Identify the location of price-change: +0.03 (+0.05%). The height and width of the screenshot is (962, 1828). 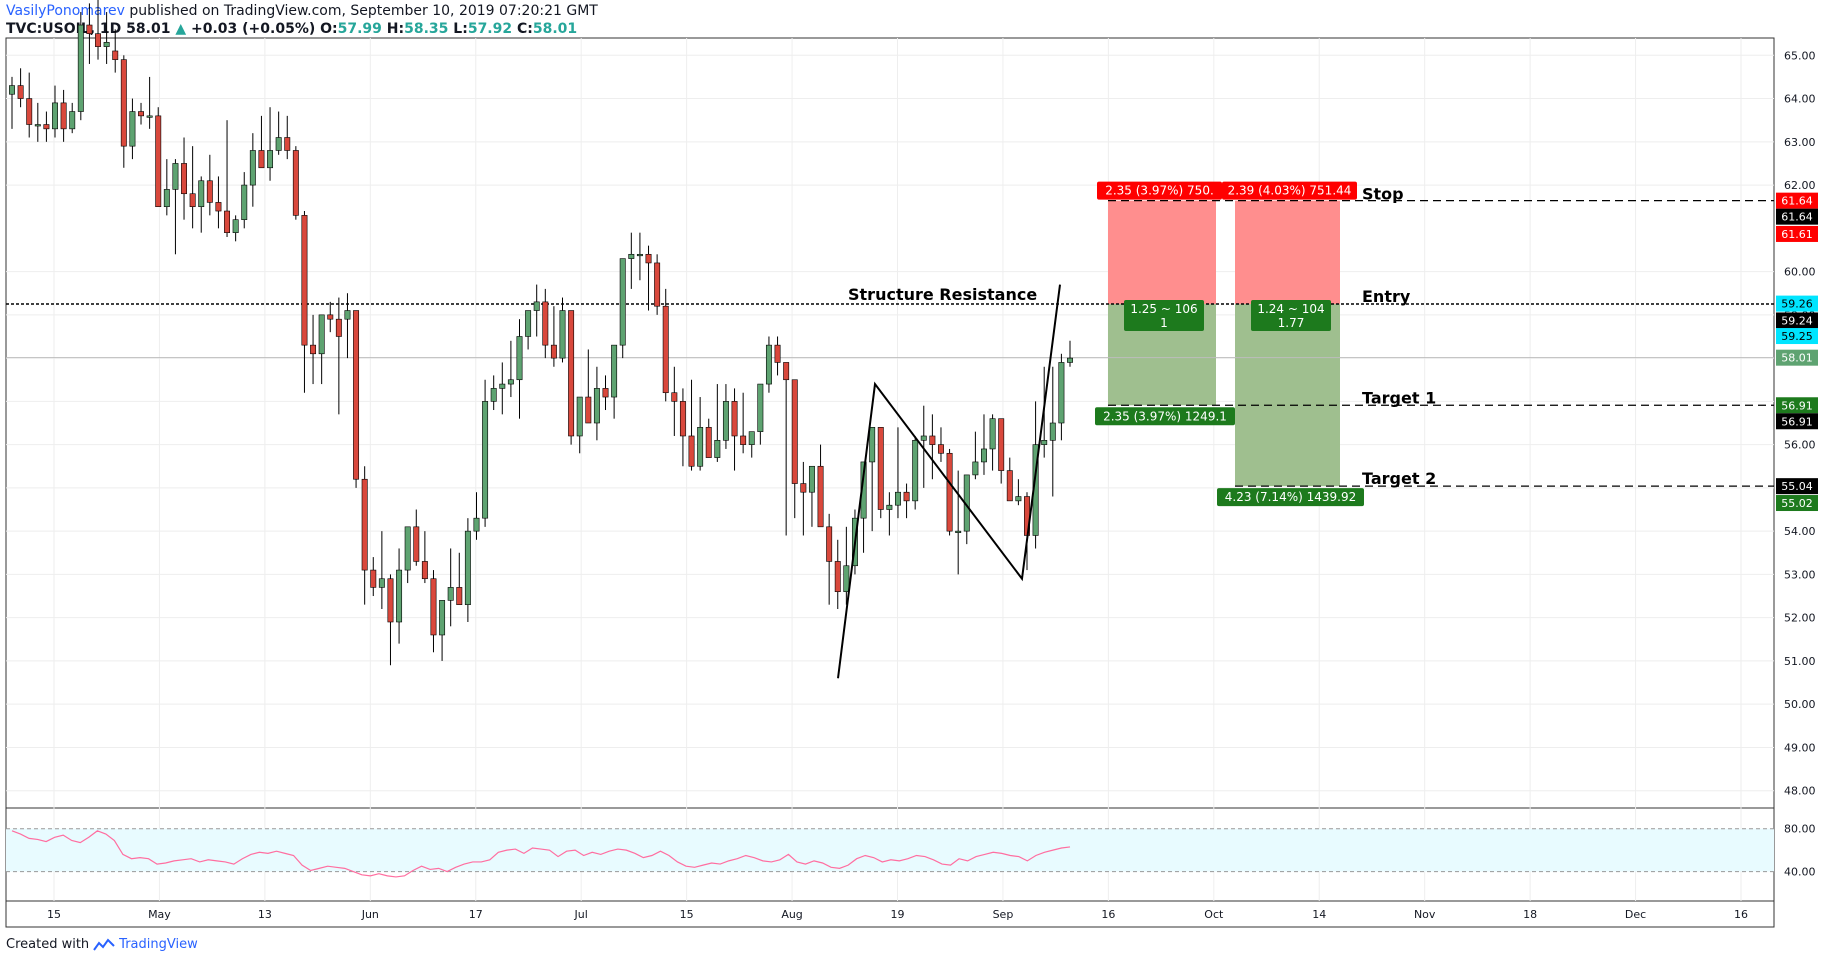
(253, 29).